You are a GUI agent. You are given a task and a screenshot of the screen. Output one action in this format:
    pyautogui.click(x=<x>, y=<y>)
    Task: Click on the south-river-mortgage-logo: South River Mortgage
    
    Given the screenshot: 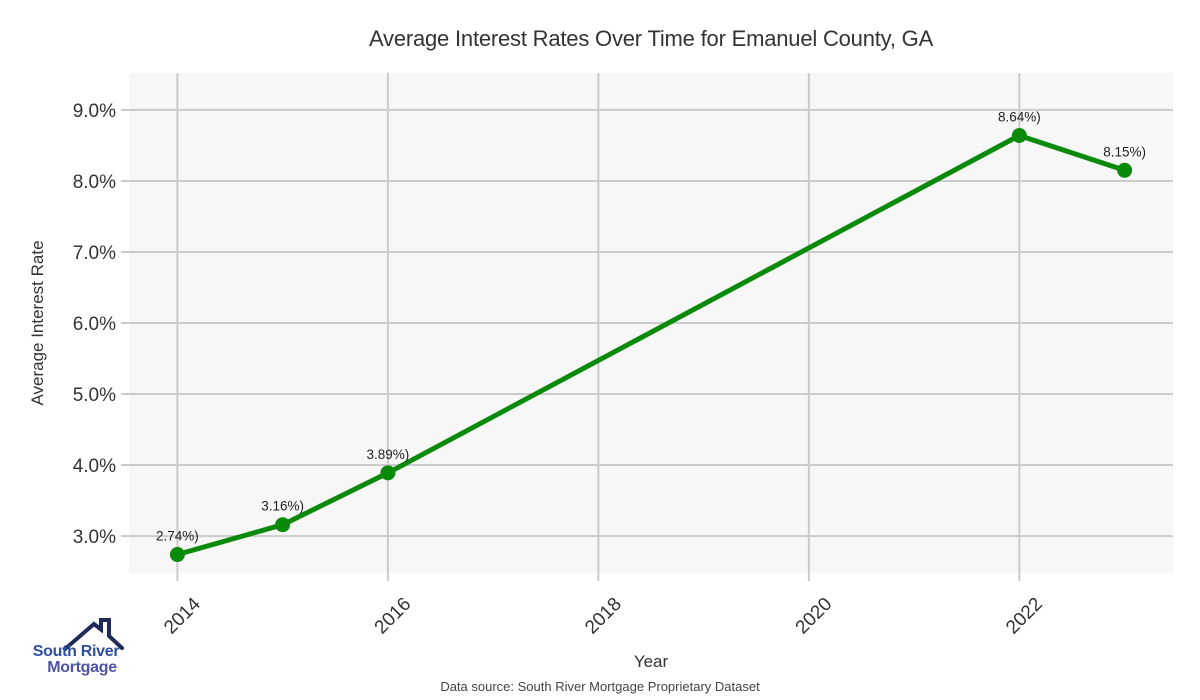 What is the action you would take?
    pyautogui.click(x=83, y=647)
    